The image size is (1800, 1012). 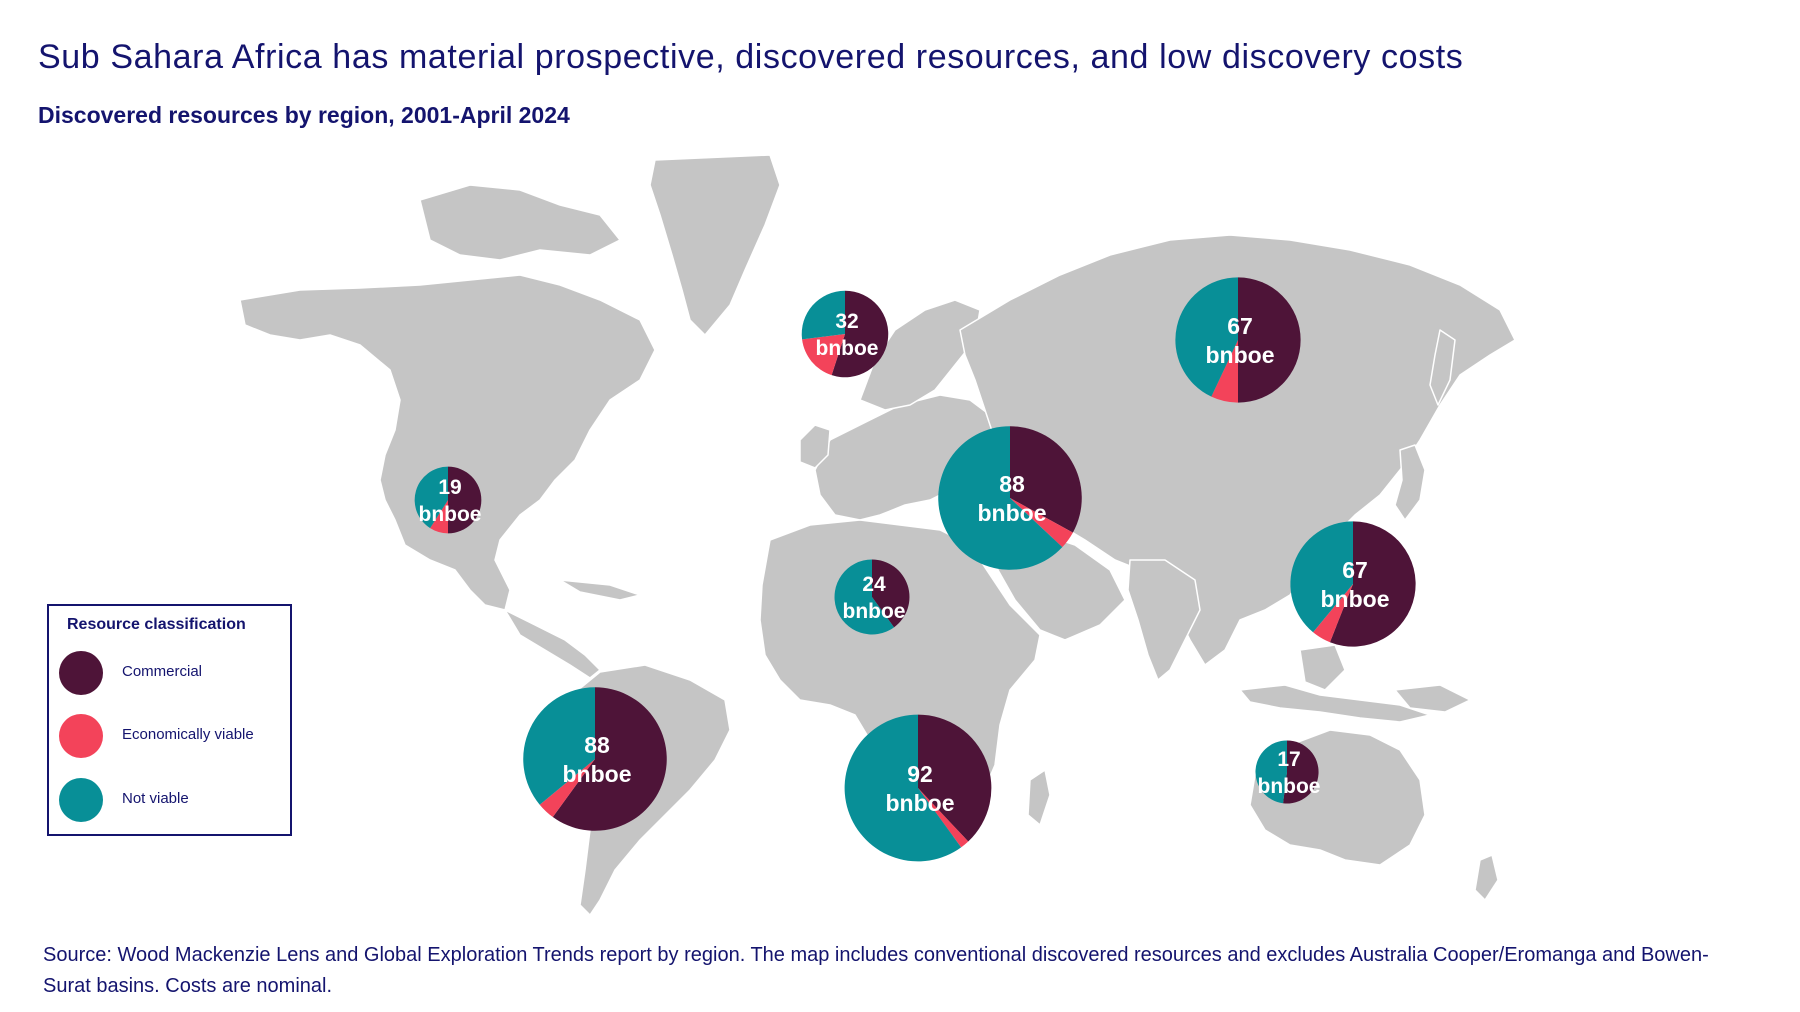 I want to click on pie-slice-middle-east-not-viable, so click(x=1000, y=498).